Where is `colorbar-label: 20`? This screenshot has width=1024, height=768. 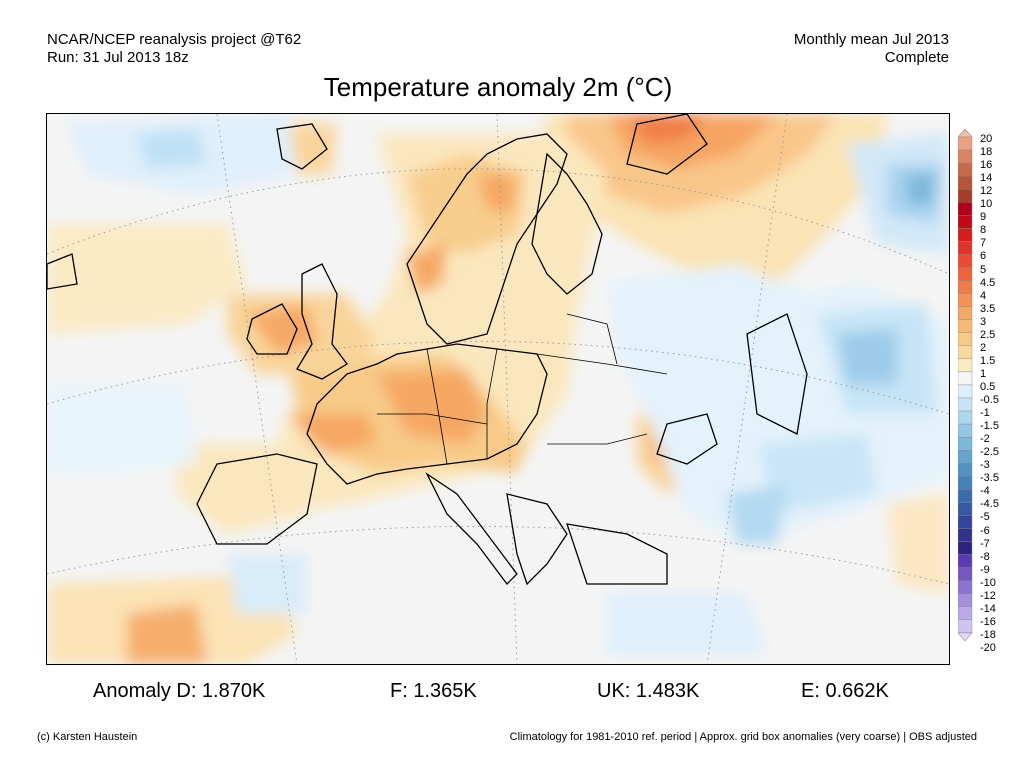 colorbar-label: 20 is located at coordinates (986, 139).